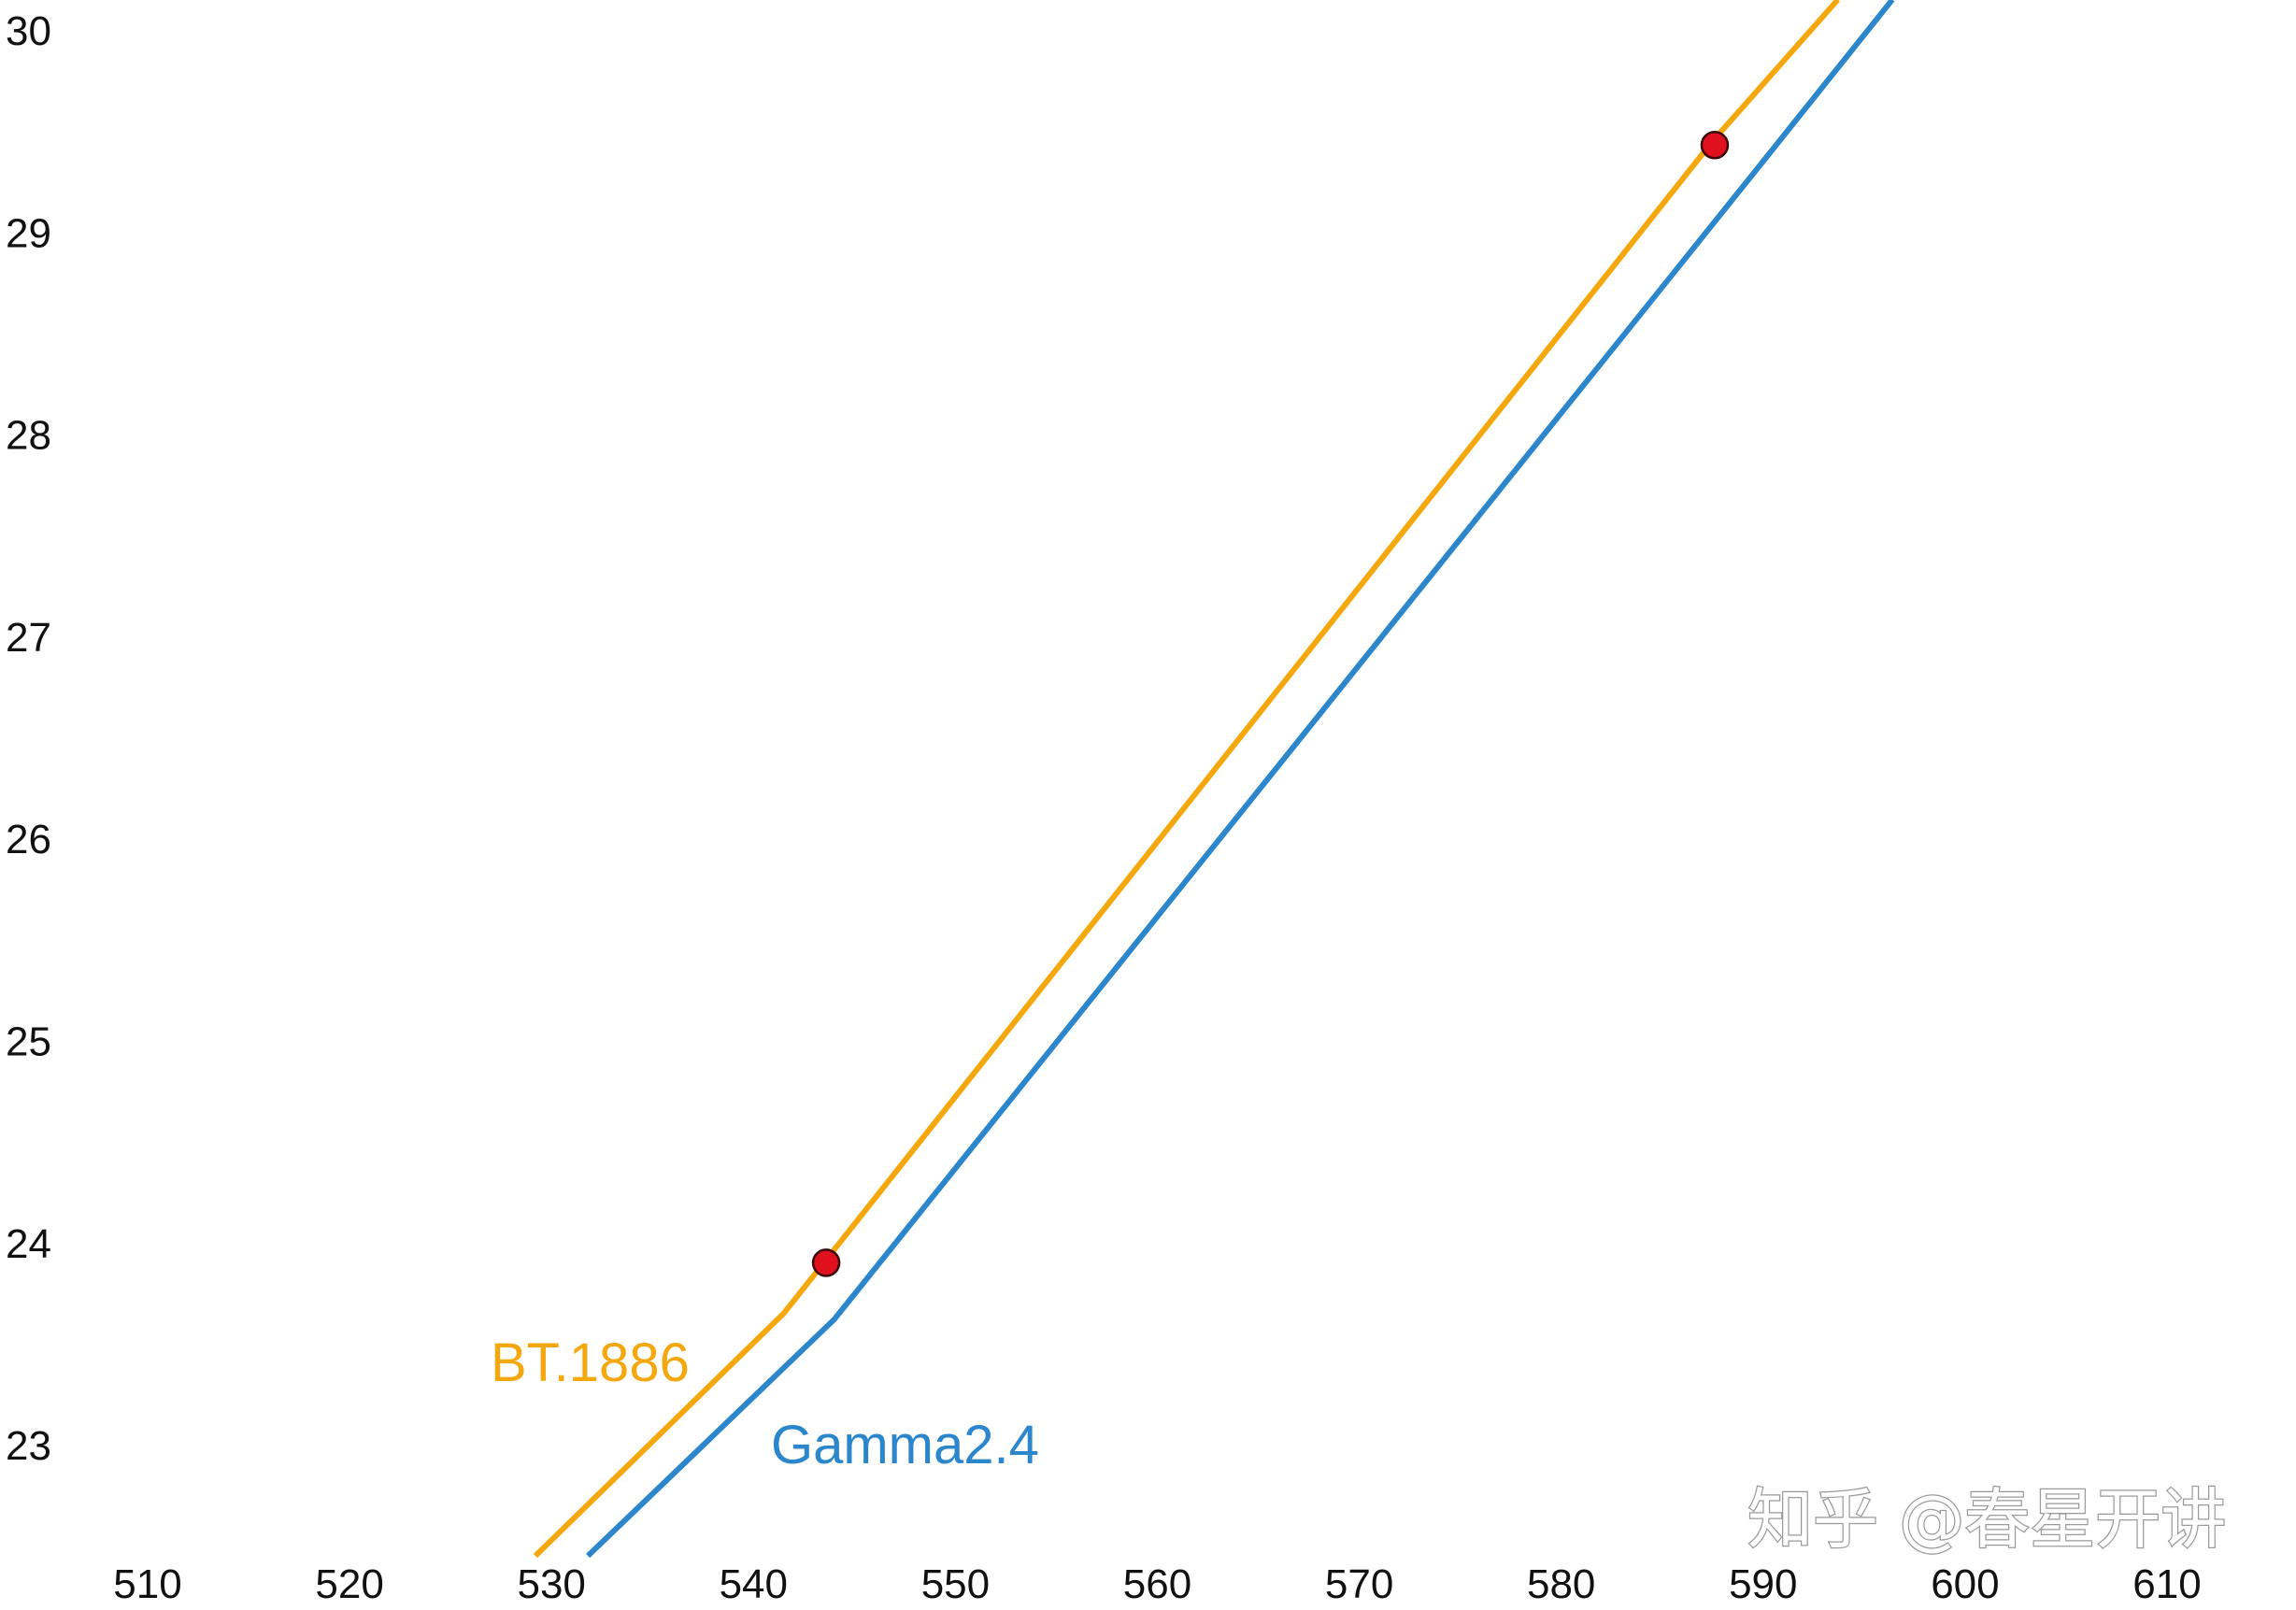 Image resolution: width=2296 pixels, height=1610 pixels. Describe the element at coordinates (28, 1446) in the screenshot. I see `y-tick-label: 23` at that location.